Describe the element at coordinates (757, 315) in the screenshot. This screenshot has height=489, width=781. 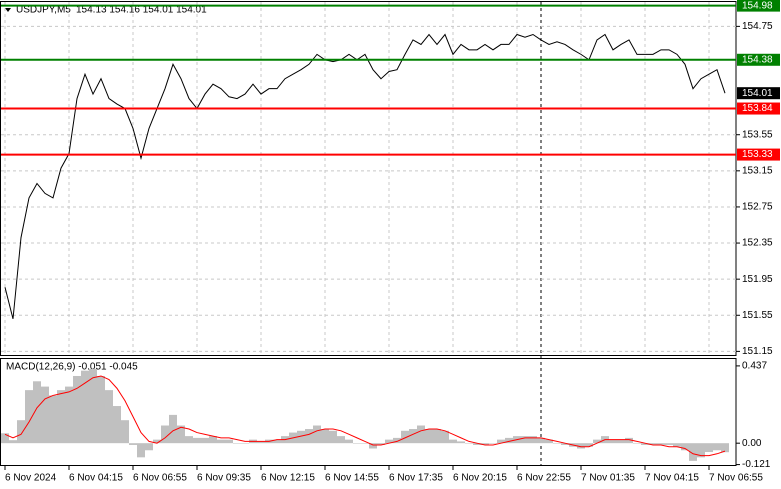
I see `y-tick-label: 151.55` at that location.